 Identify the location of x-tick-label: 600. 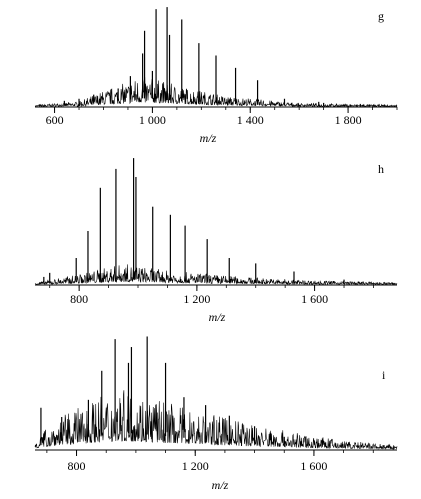
(55, 120).